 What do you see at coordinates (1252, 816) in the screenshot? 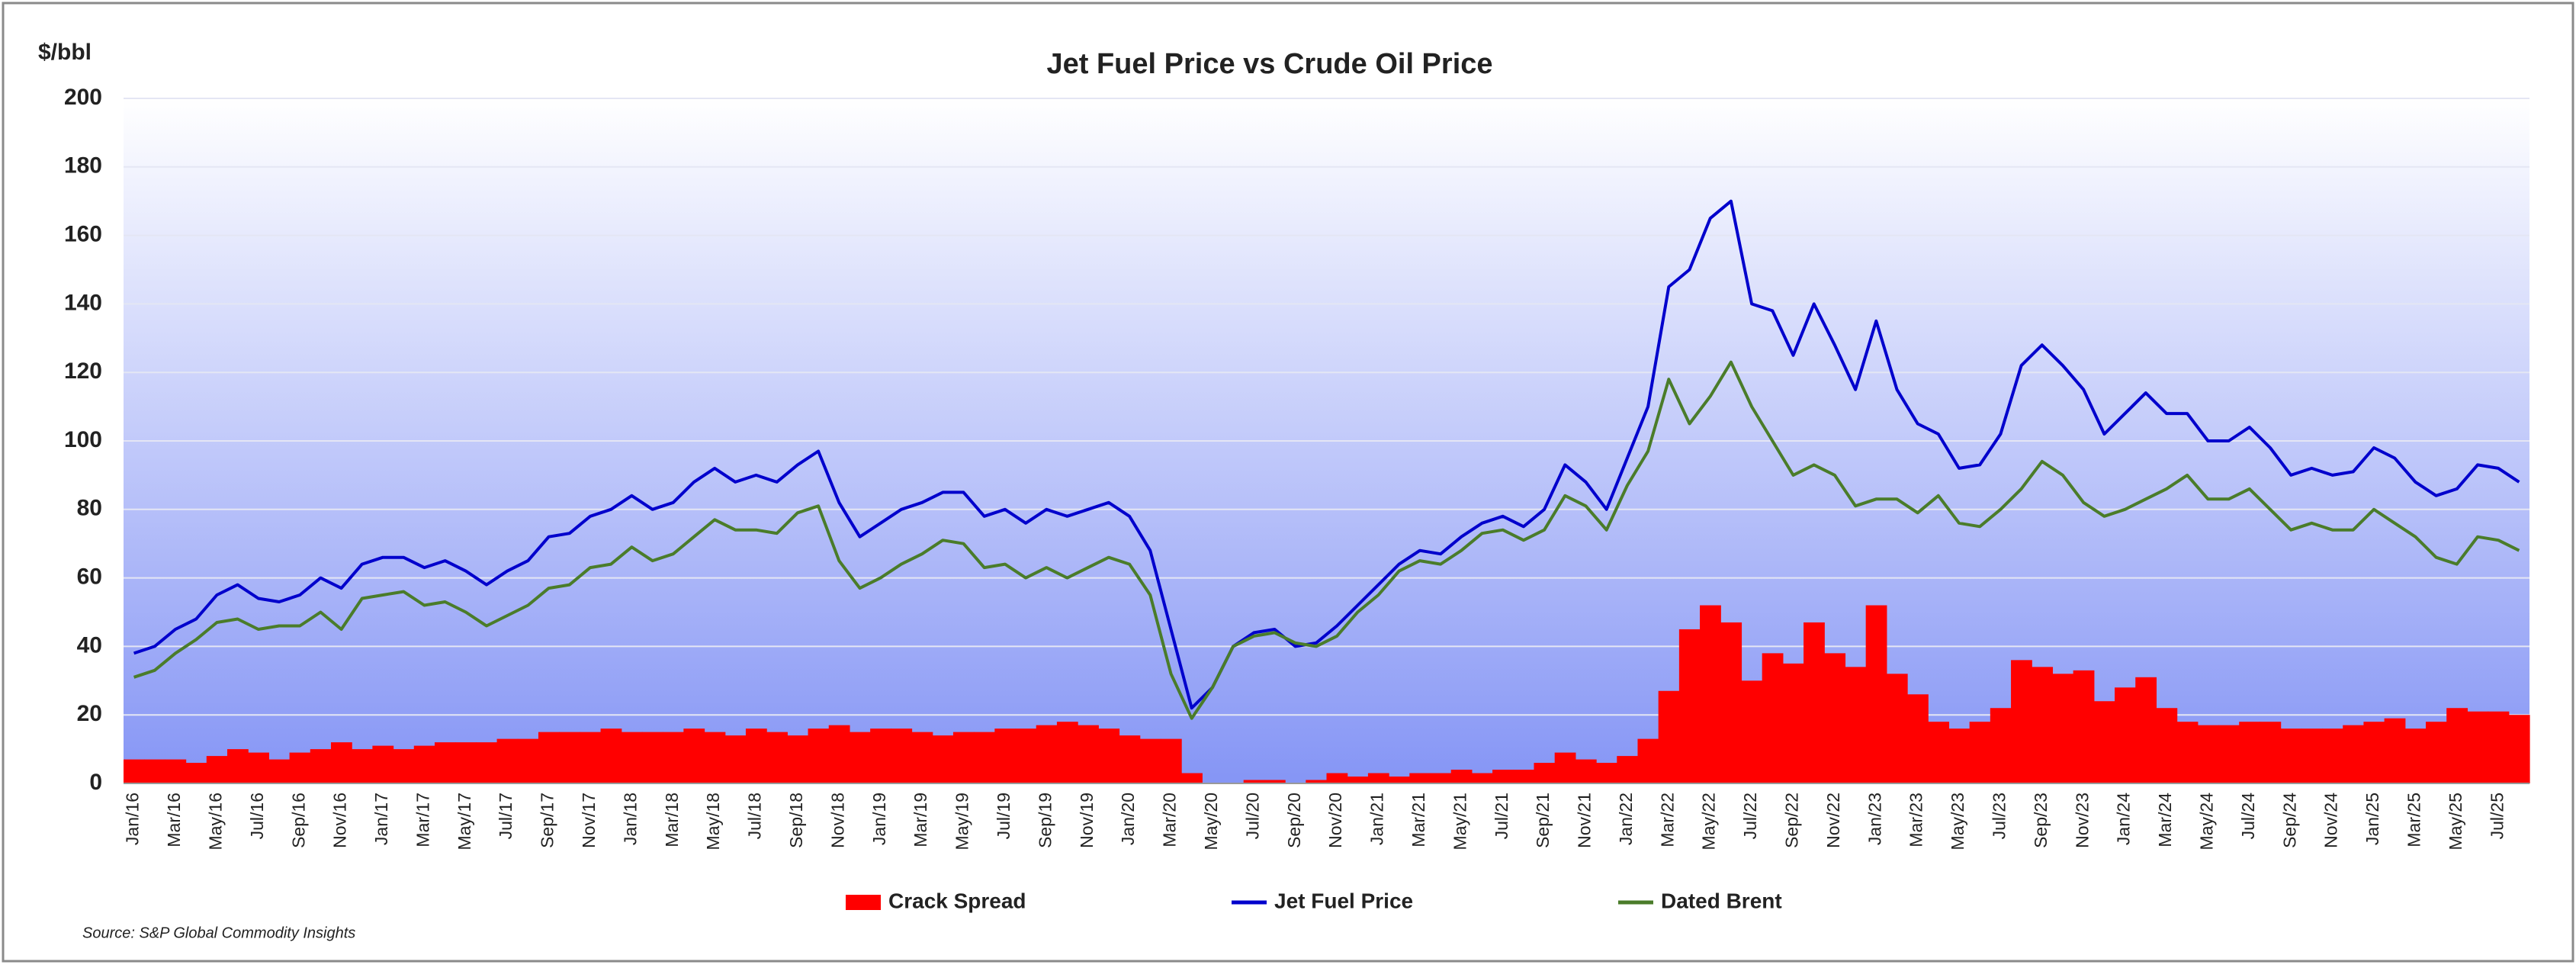
I see `x-tick-label: Jul/20` at bounding box center [1252, 816].